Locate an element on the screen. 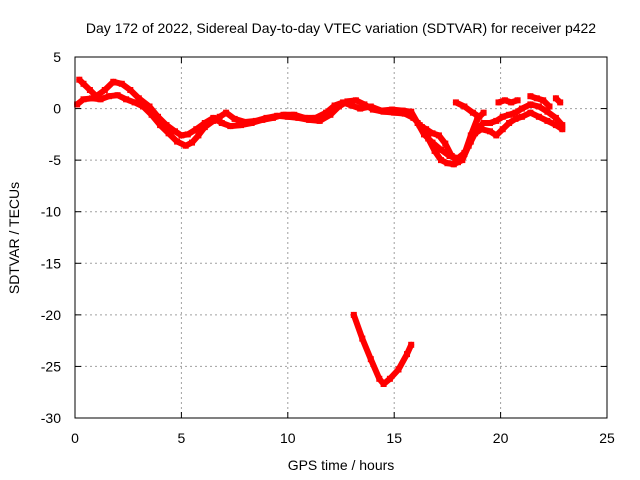  x-tick-label: 10 is located at coordinates (288, 438).